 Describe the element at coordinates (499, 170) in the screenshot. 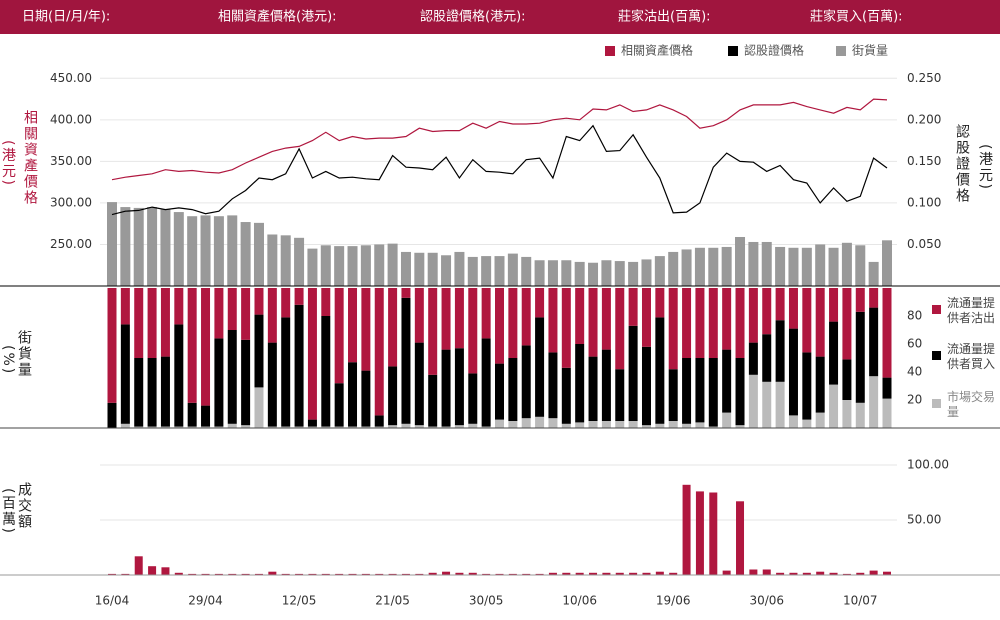

I see `price-line` at that location.